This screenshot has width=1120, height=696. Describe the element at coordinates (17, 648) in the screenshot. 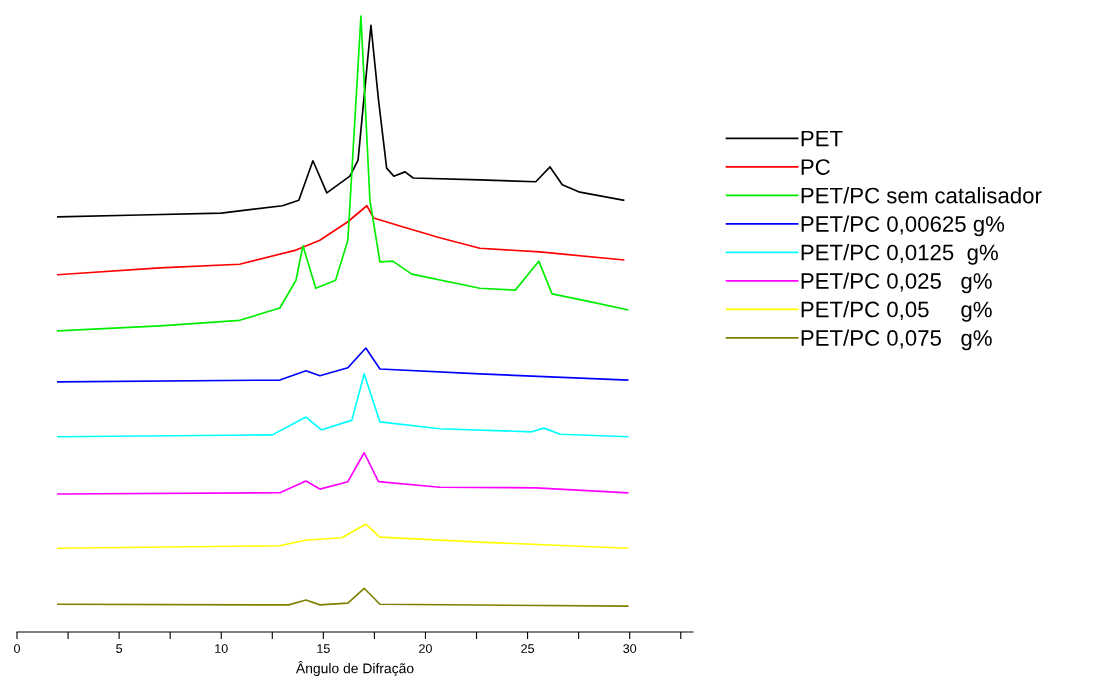

I see `x-tick-label: 0` at that location.